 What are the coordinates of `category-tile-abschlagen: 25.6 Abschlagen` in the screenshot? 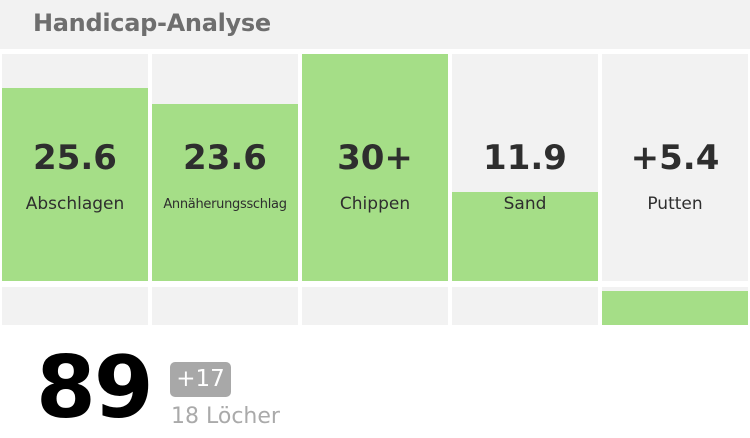 It's located at (75, 167).